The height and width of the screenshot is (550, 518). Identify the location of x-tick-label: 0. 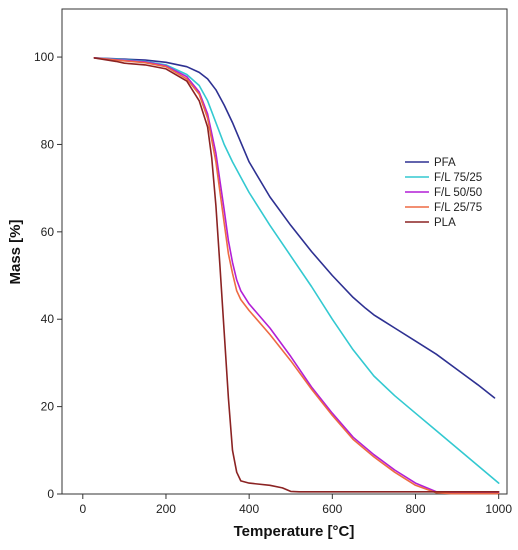
(82, 509).